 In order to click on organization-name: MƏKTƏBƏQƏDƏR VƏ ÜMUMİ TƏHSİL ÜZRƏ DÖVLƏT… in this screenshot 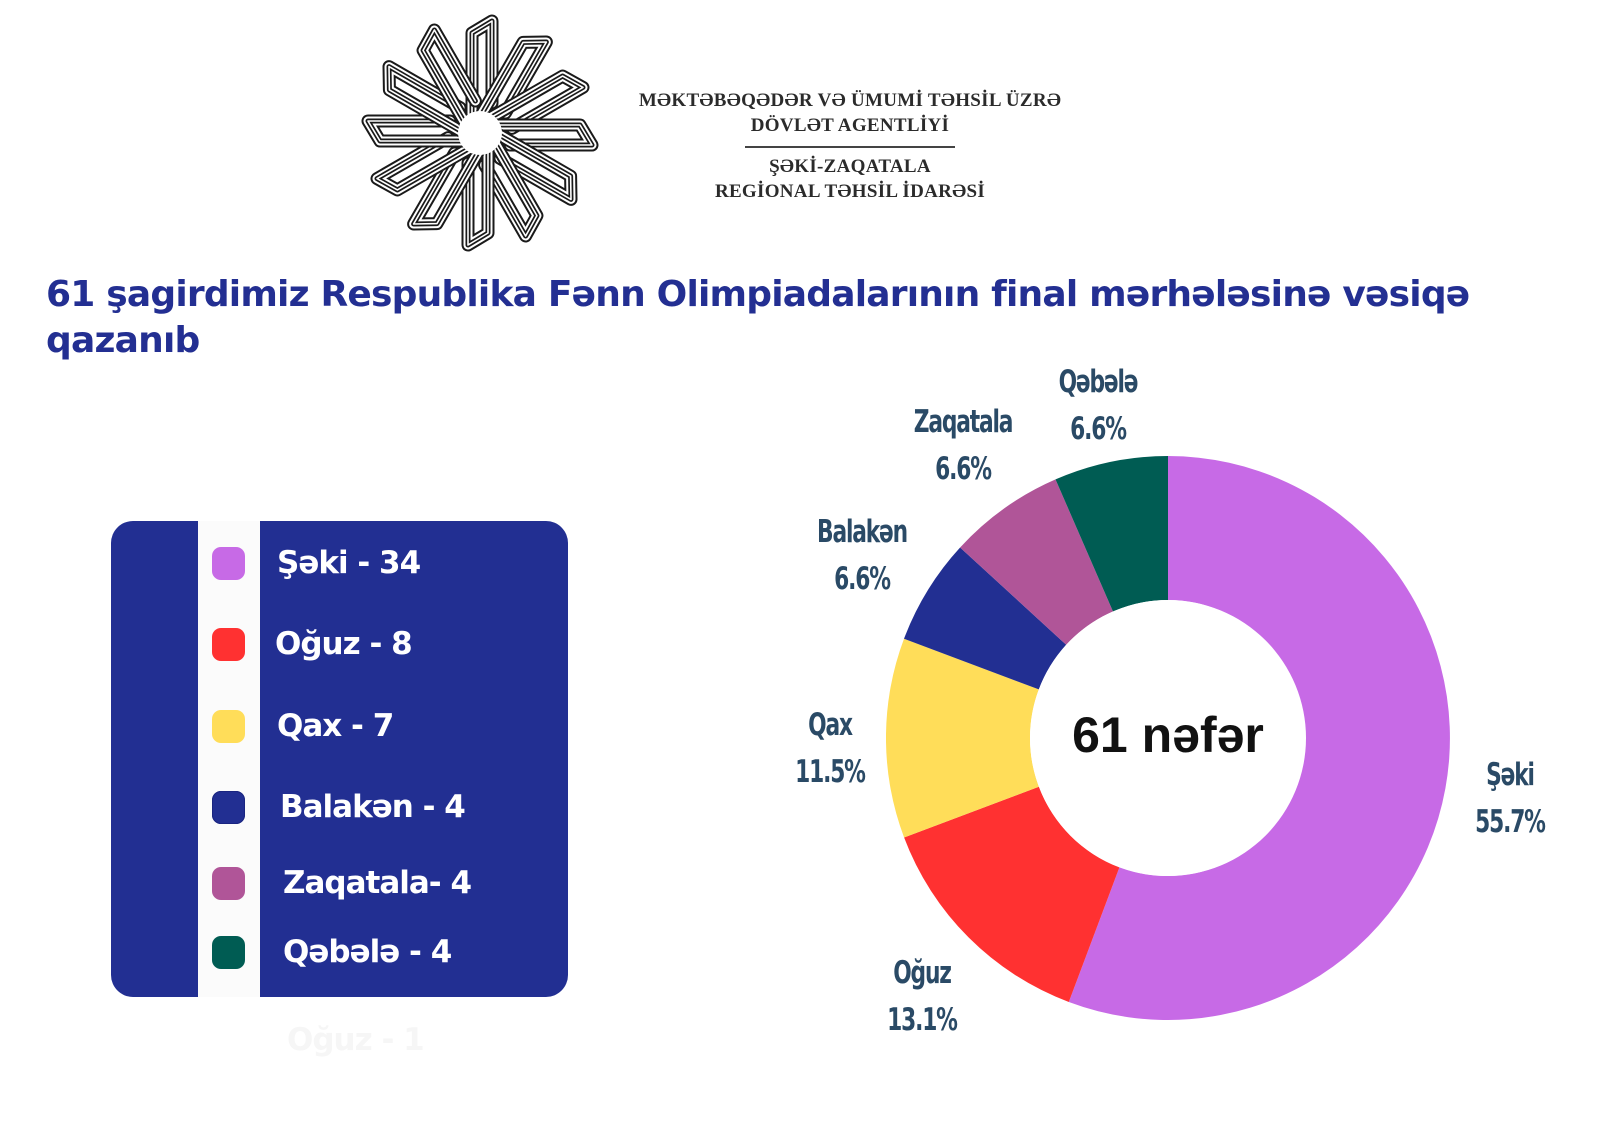, I will do `click(850, 146)`.